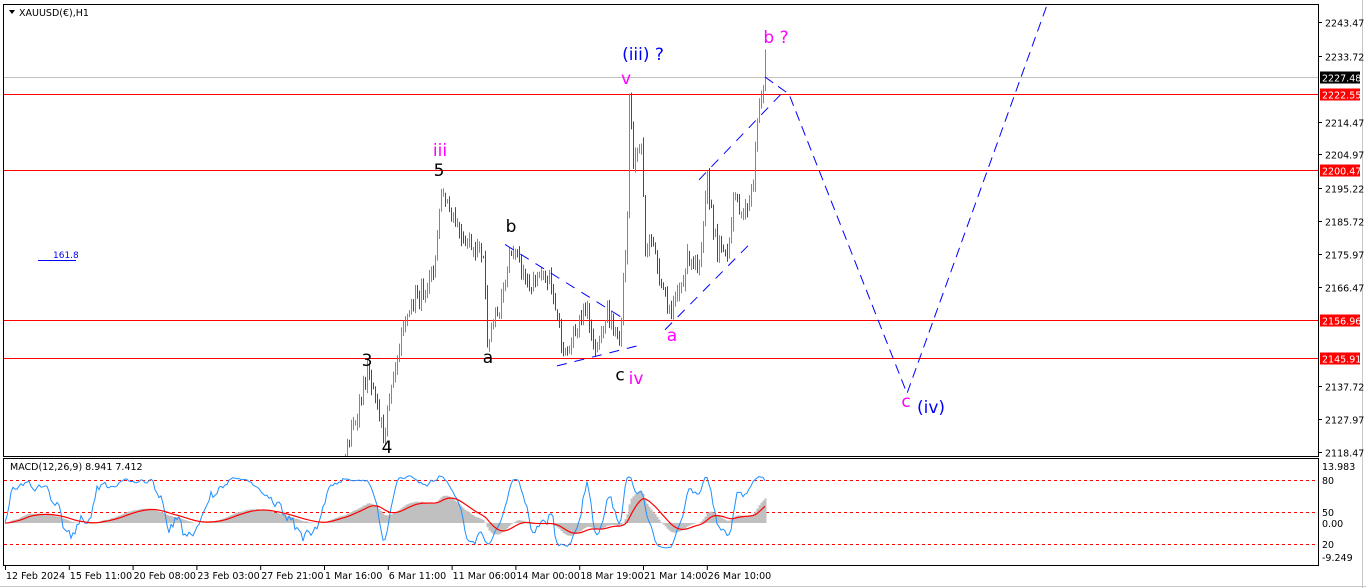 This screenshot has width=1366, height=588. What do you see at coordinates (1328, 481) in the screenshot?
I see `indicator-scale-label: 80` at bounding box center [1328, 481].